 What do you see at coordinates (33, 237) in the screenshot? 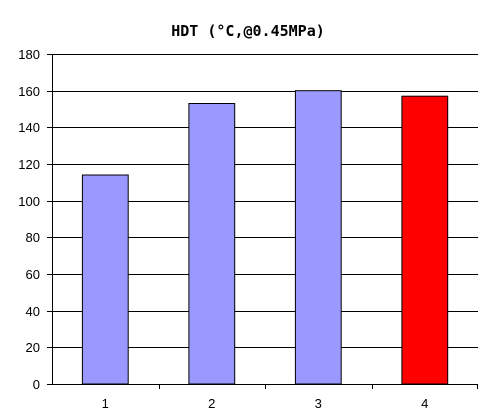
I see `y-tick-label-80: 80` at bounding box center [33, 237].